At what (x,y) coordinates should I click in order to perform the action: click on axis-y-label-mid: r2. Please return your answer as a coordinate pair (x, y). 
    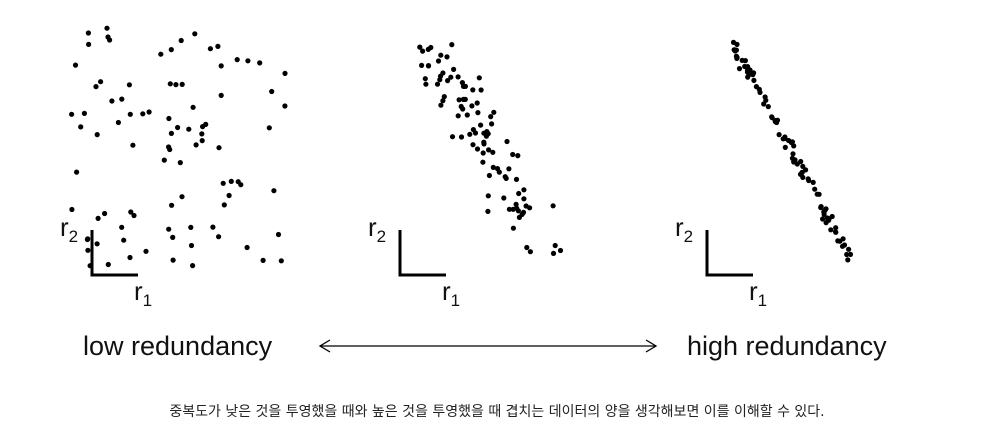
    Looking at the image, I should click on (377, 229).